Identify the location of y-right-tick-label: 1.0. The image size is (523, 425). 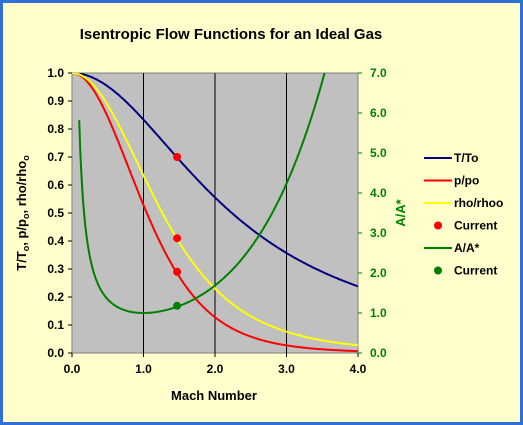
(378, 313).